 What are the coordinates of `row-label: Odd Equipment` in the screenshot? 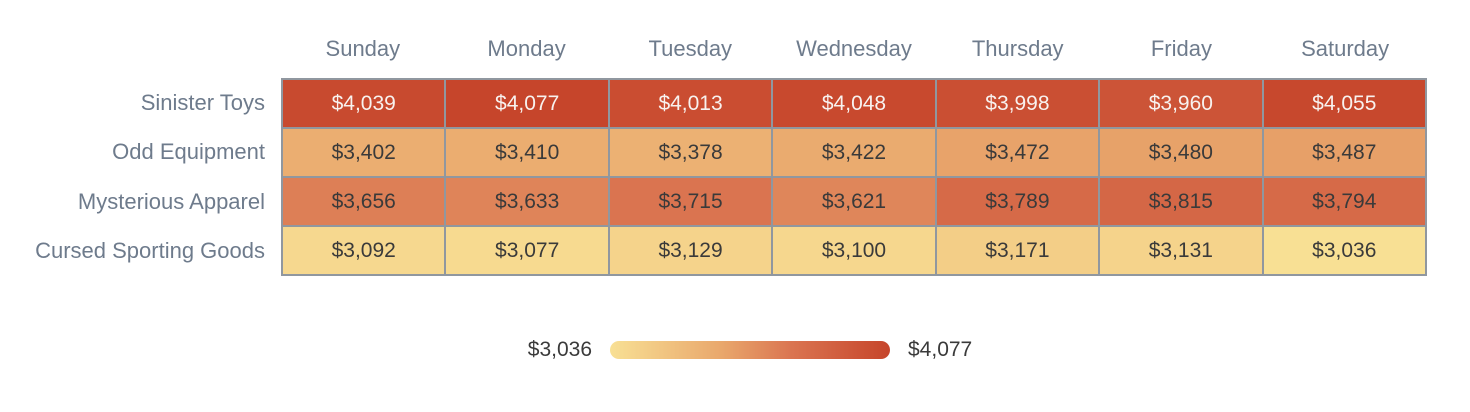 It's located at (188, 152).